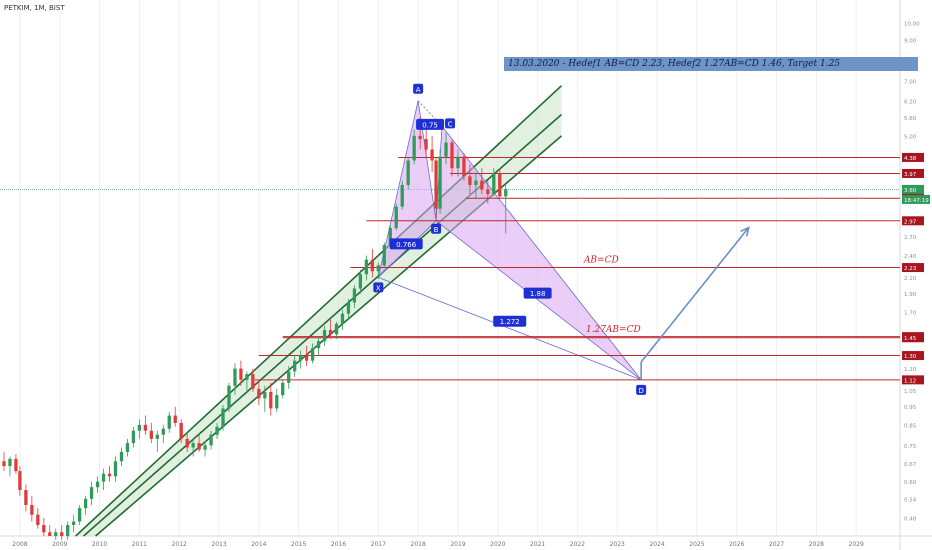 The image size is (932, 550). Describe the element at coordinates (910, 483) in the screenshot. I see `y-tick-label: 0.60` at that location.